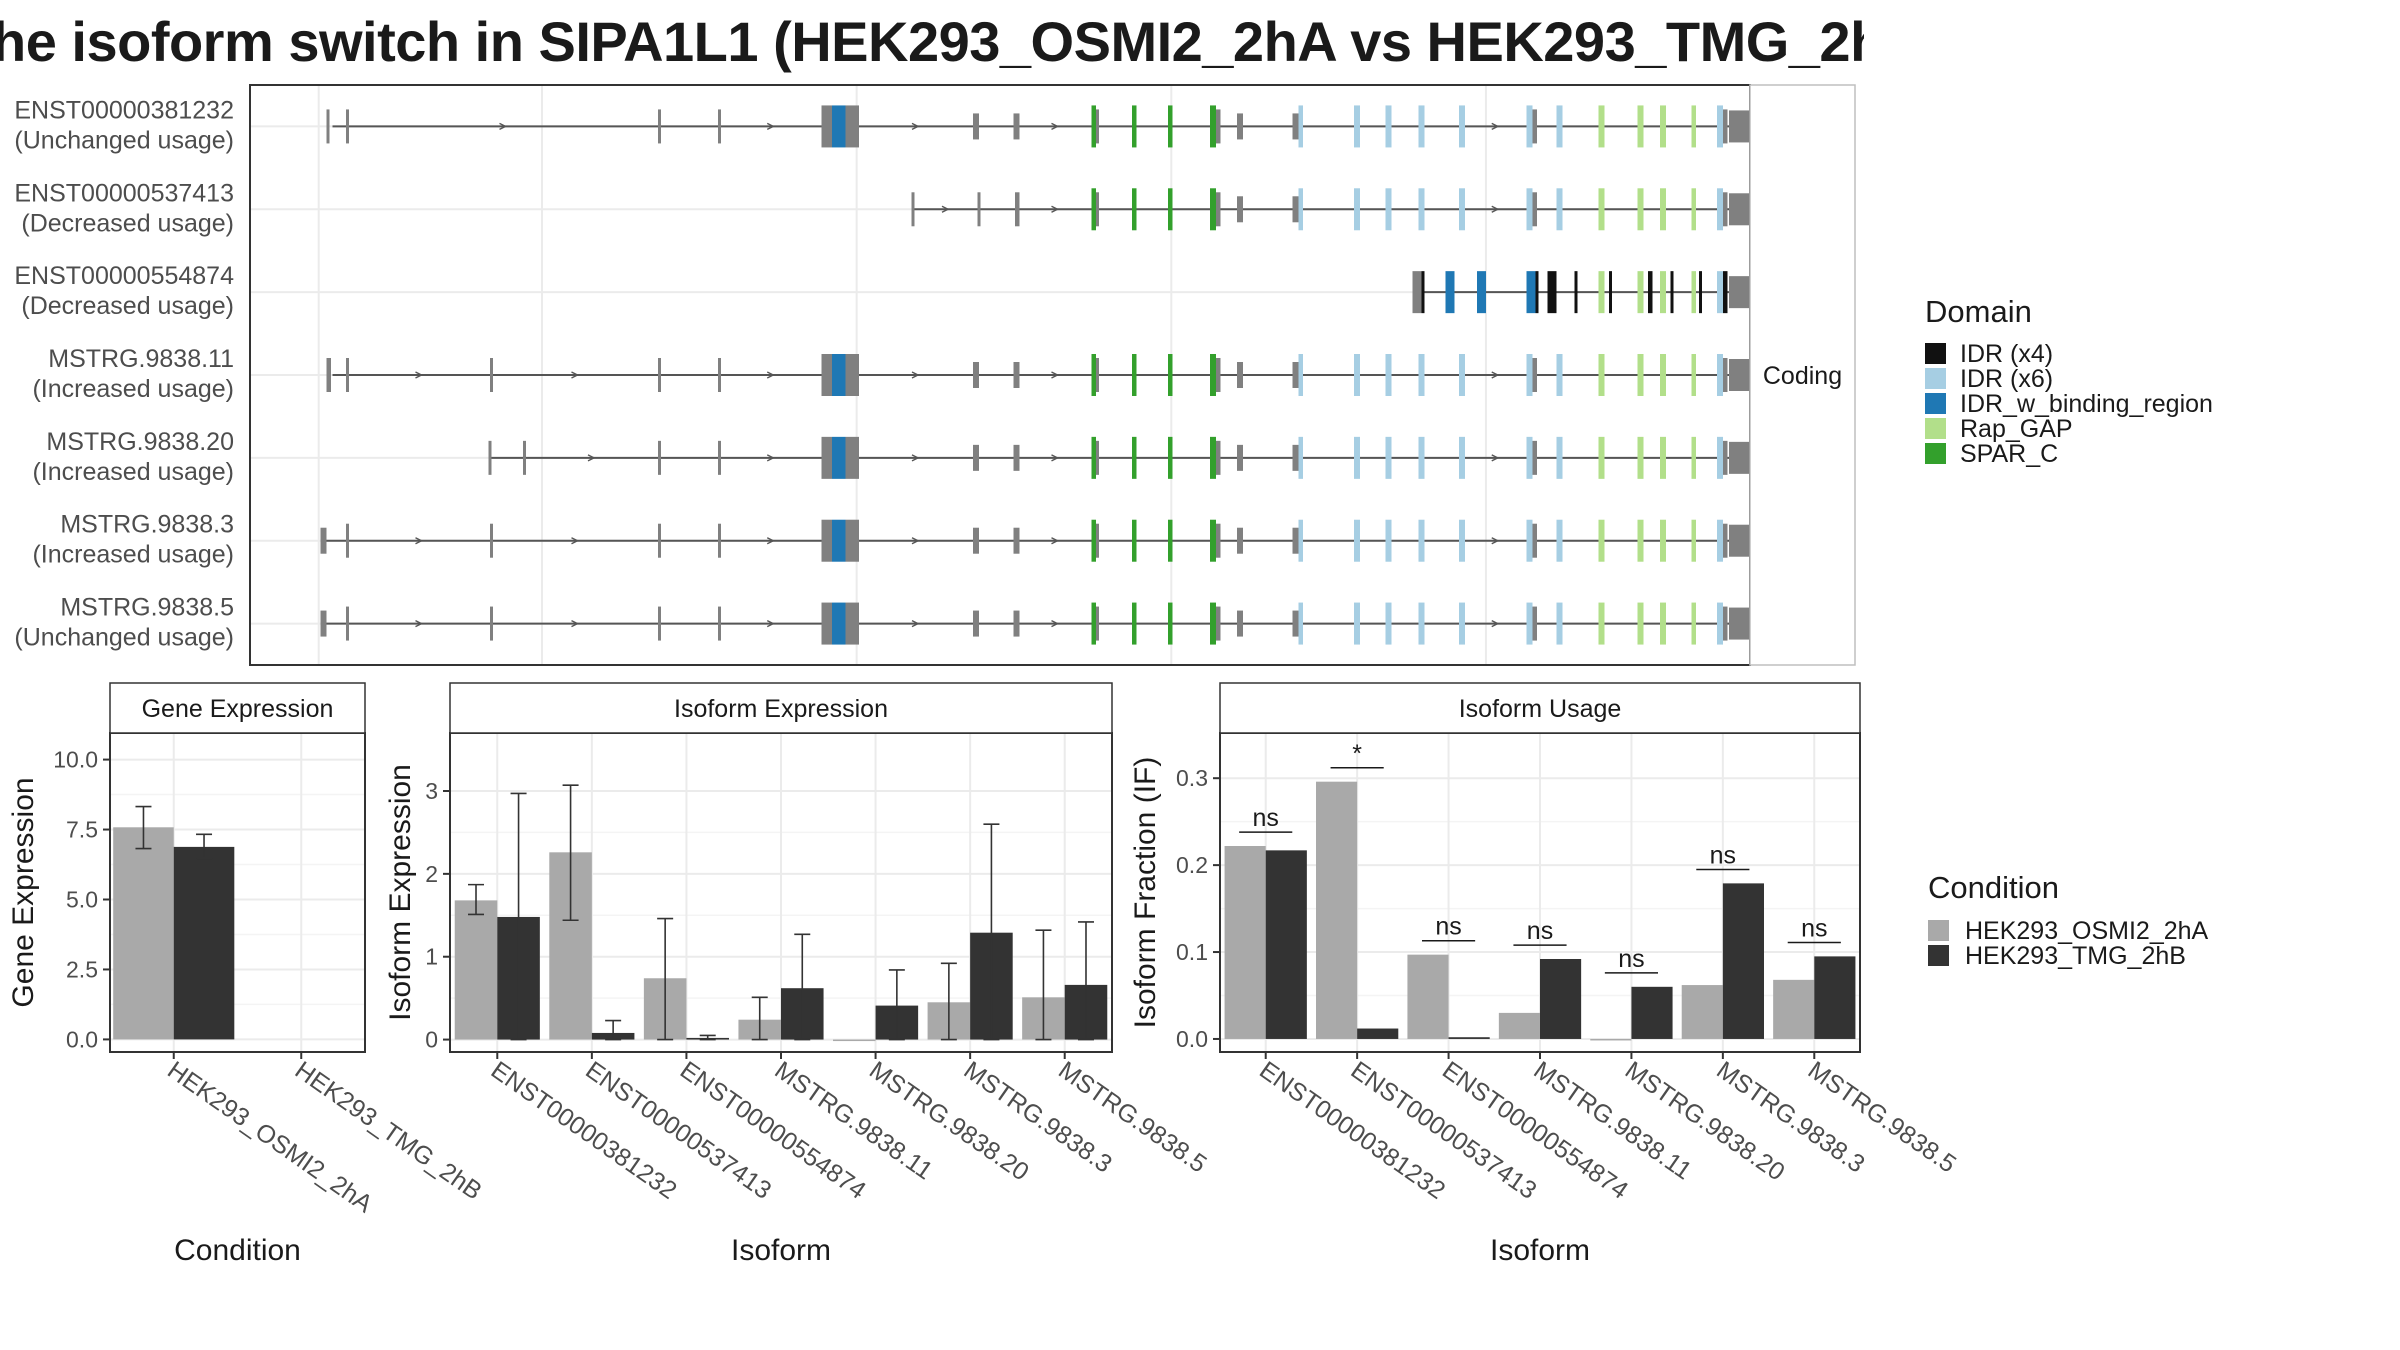  I want to click on x-tick-label: MSTRG.9838.20, so click(1705, 1121).